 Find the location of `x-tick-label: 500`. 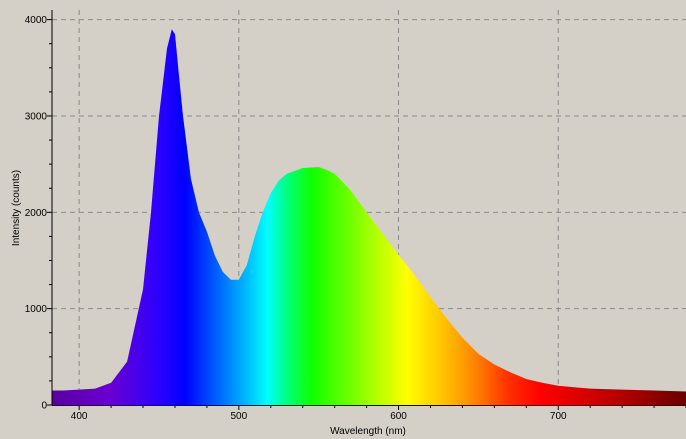

x-tick-label: 500 is located at coordinates (239, 416).